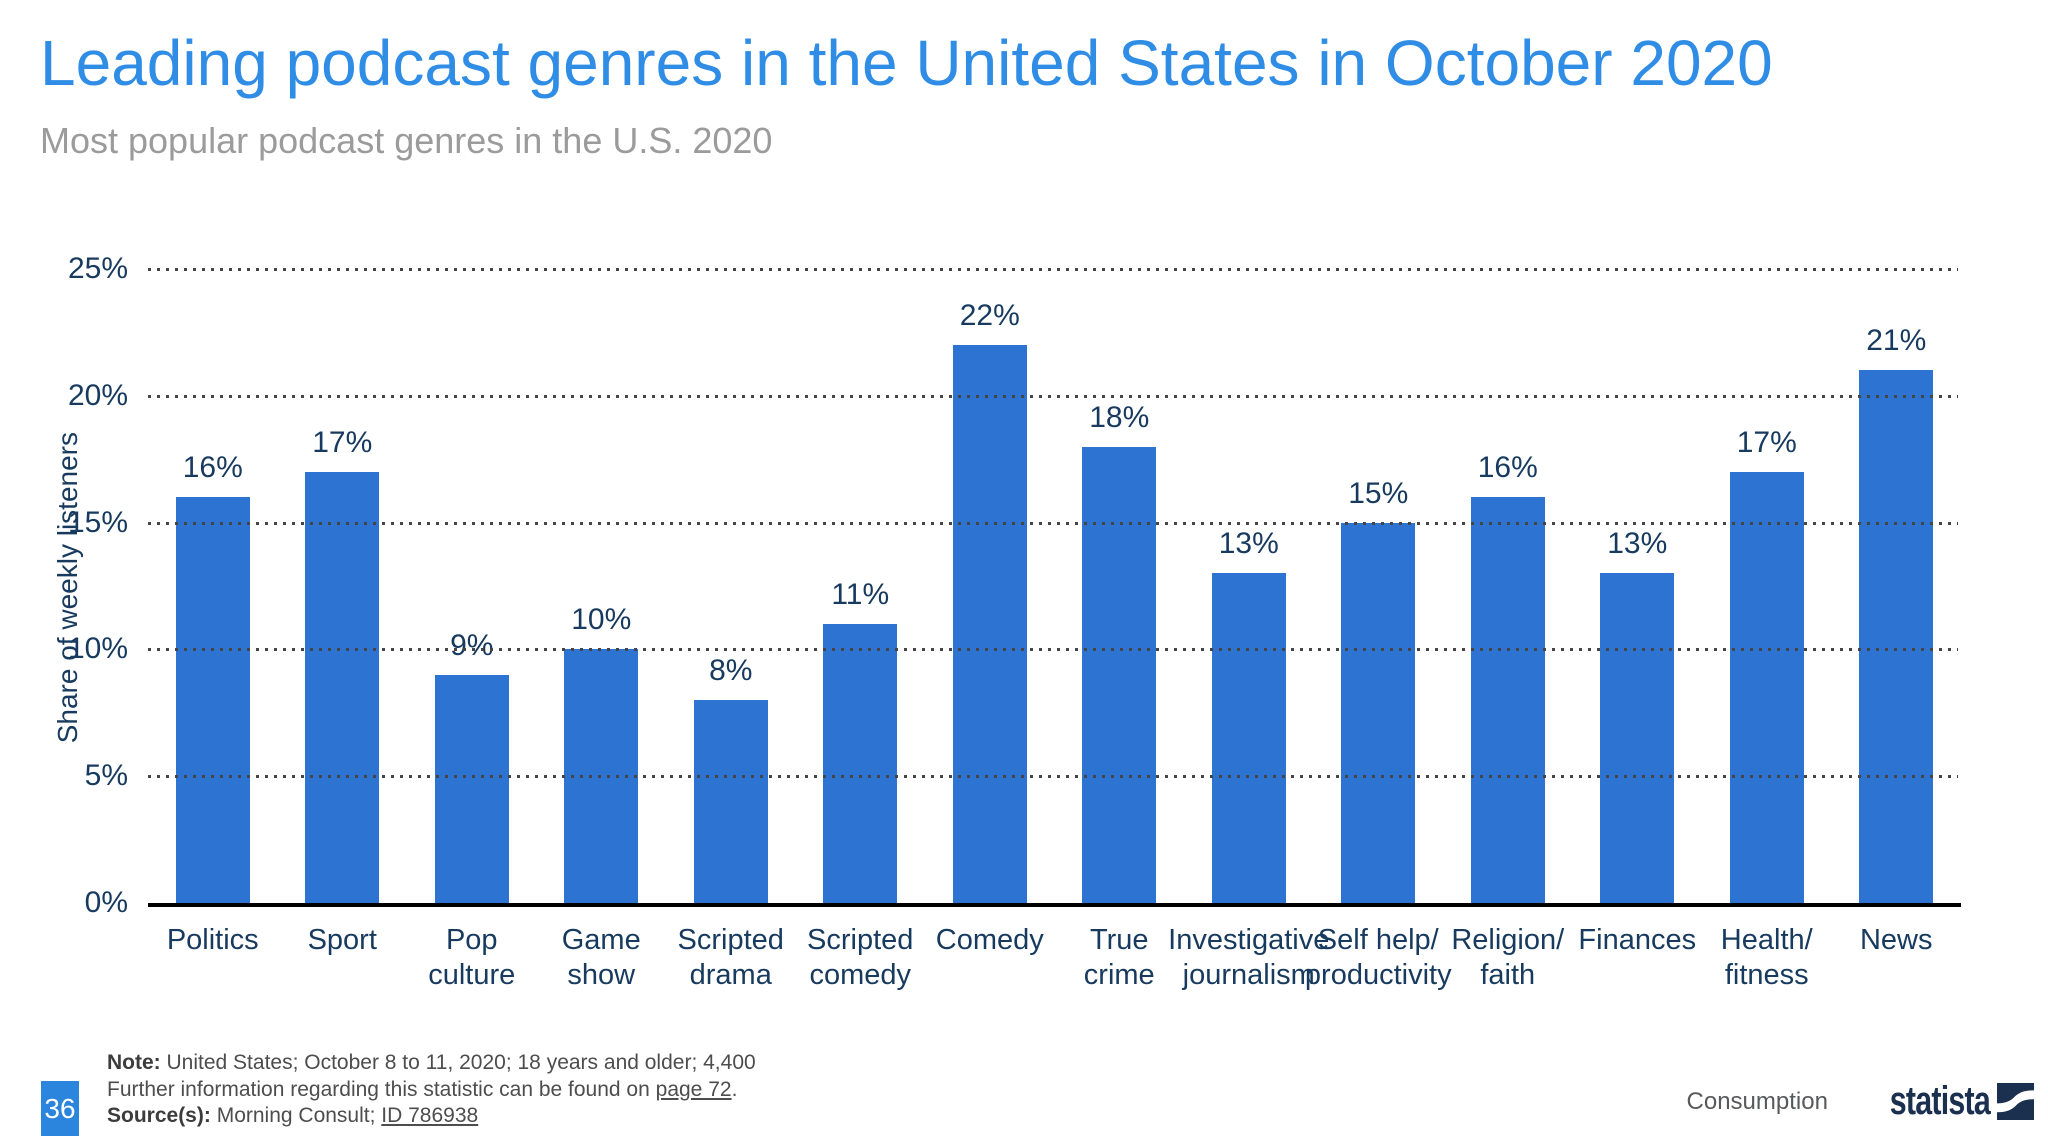 The width and height of the screenshot is (2048, 1136). I want to click on x-axis-label: Scripted drama, so click(730, 957).